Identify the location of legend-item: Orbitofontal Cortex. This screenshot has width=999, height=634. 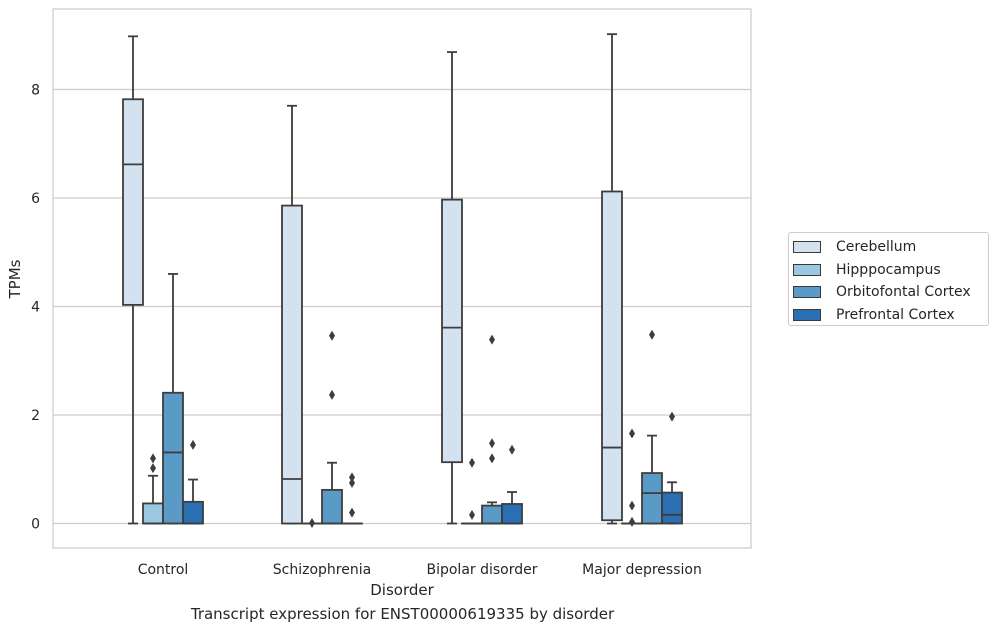
(888, 292).